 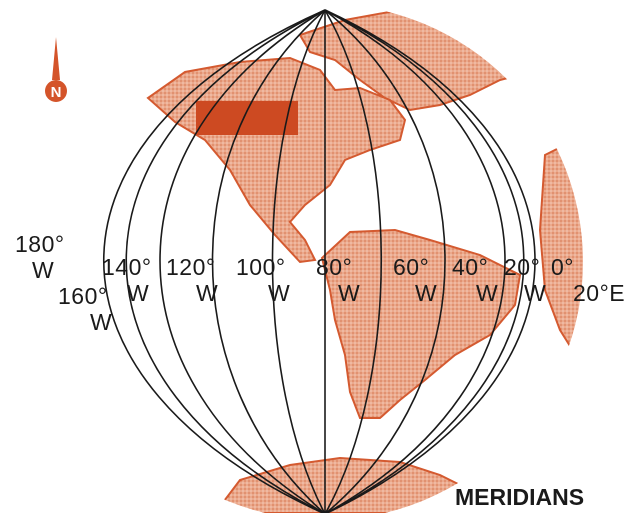 What do you see at coordinates (599, 293) in the screenshot?
I see `label-20e-deg: 20°E` at bounding box center [599, 293].